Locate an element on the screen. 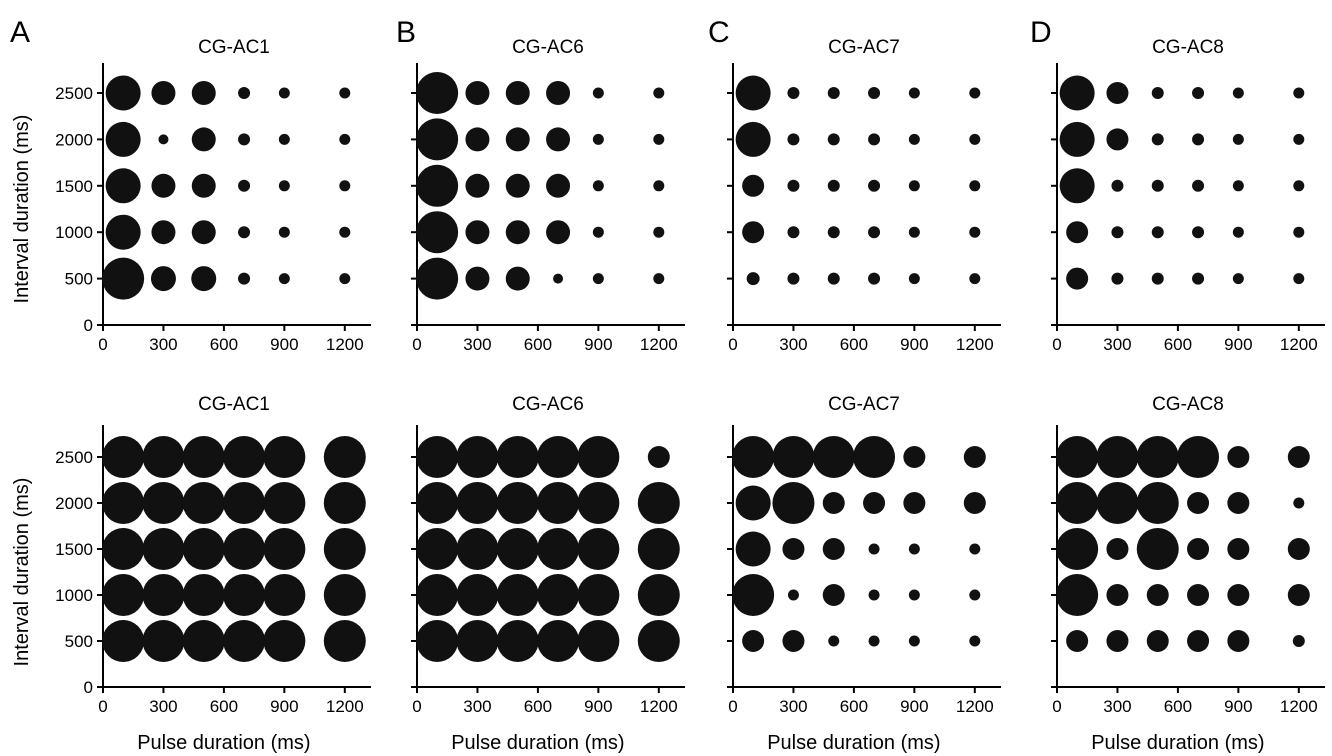 This screenshot has width=1332, height=756. panel-d2: CG-AC8 0 300 600 900 1200 Pulse duration (ms) is located at coordinates (1188, 574).